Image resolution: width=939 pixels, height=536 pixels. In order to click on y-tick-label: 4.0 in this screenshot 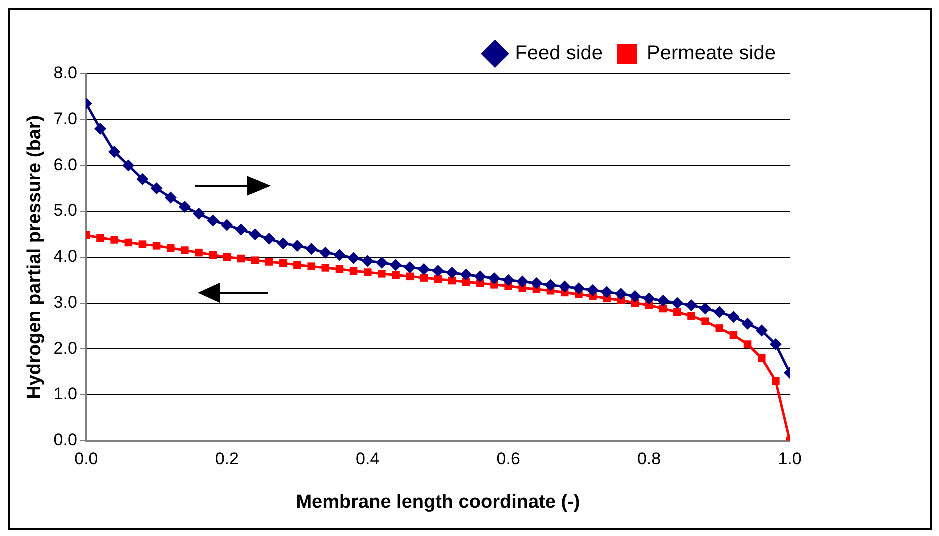, I will do `click(66, 256)`.